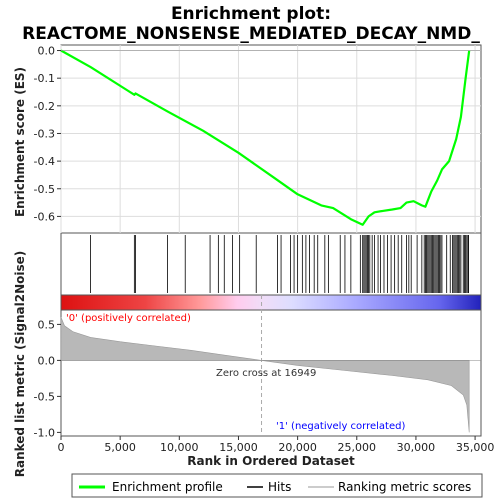 This screenshot has width=500, height=500. I want to click on es-tick-label: -0.6, so click(44, 216).